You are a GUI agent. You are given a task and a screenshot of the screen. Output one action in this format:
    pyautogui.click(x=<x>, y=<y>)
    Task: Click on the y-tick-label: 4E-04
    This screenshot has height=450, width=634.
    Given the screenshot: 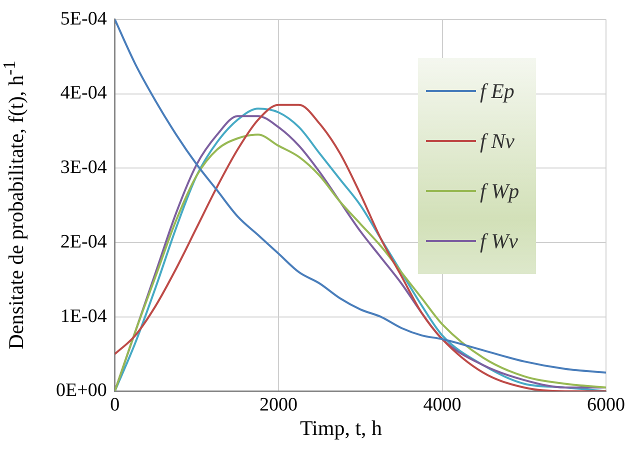 What is the action you would take?
    pyautogui.click(x=84, y=93)
    